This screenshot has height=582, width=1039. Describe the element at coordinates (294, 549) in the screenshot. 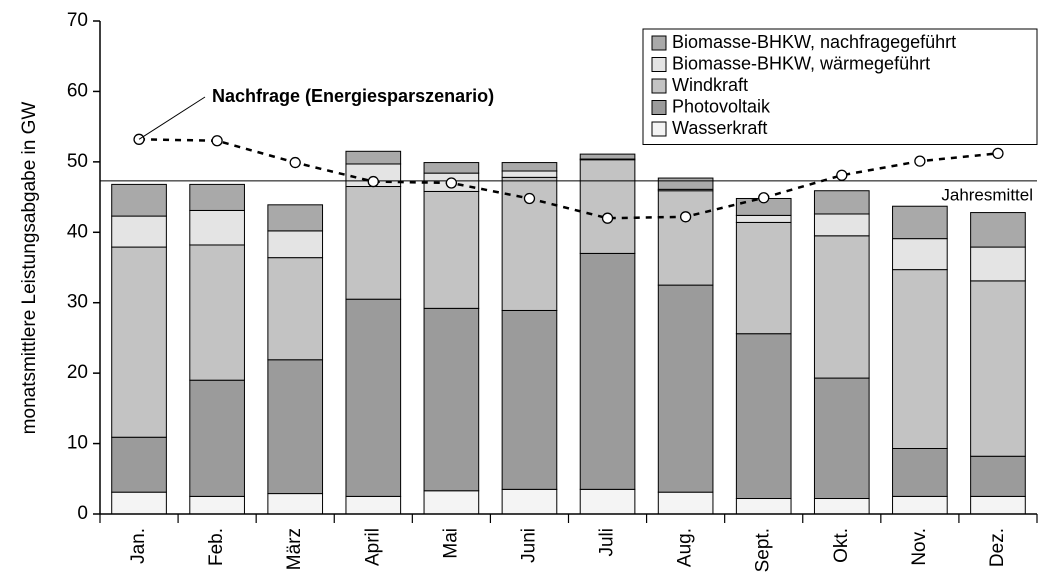

I see `x-tick-label: März` at that location.